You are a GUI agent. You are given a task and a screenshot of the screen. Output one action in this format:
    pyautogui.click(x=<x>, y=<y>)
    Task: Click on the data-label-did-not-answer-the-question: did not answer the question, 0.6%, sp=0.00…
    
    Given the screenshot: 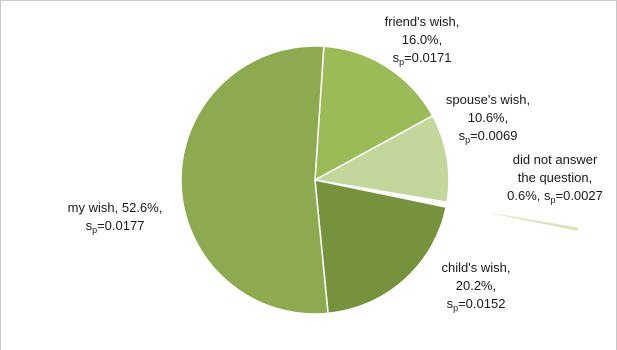 What is the action you would take?
    pyautogui.click(x=555, y=178)
    